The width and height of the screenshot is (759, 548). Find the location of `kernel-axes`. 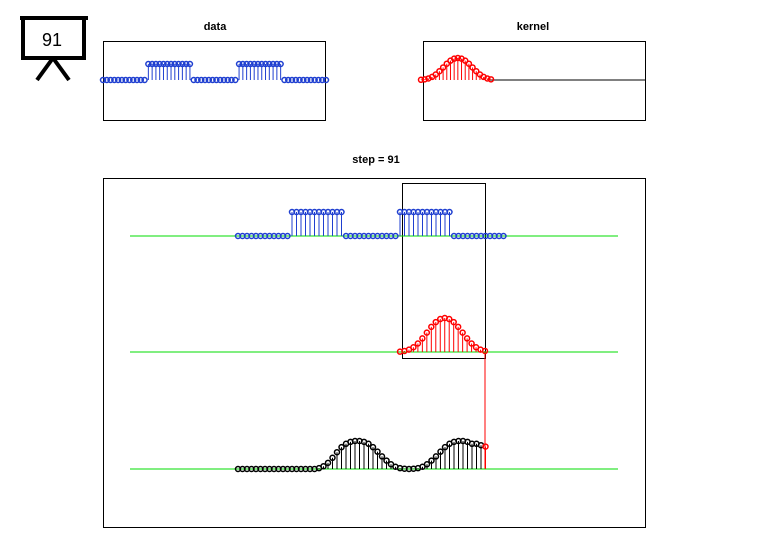

kernel-axes is located at coordinates (534, 81).